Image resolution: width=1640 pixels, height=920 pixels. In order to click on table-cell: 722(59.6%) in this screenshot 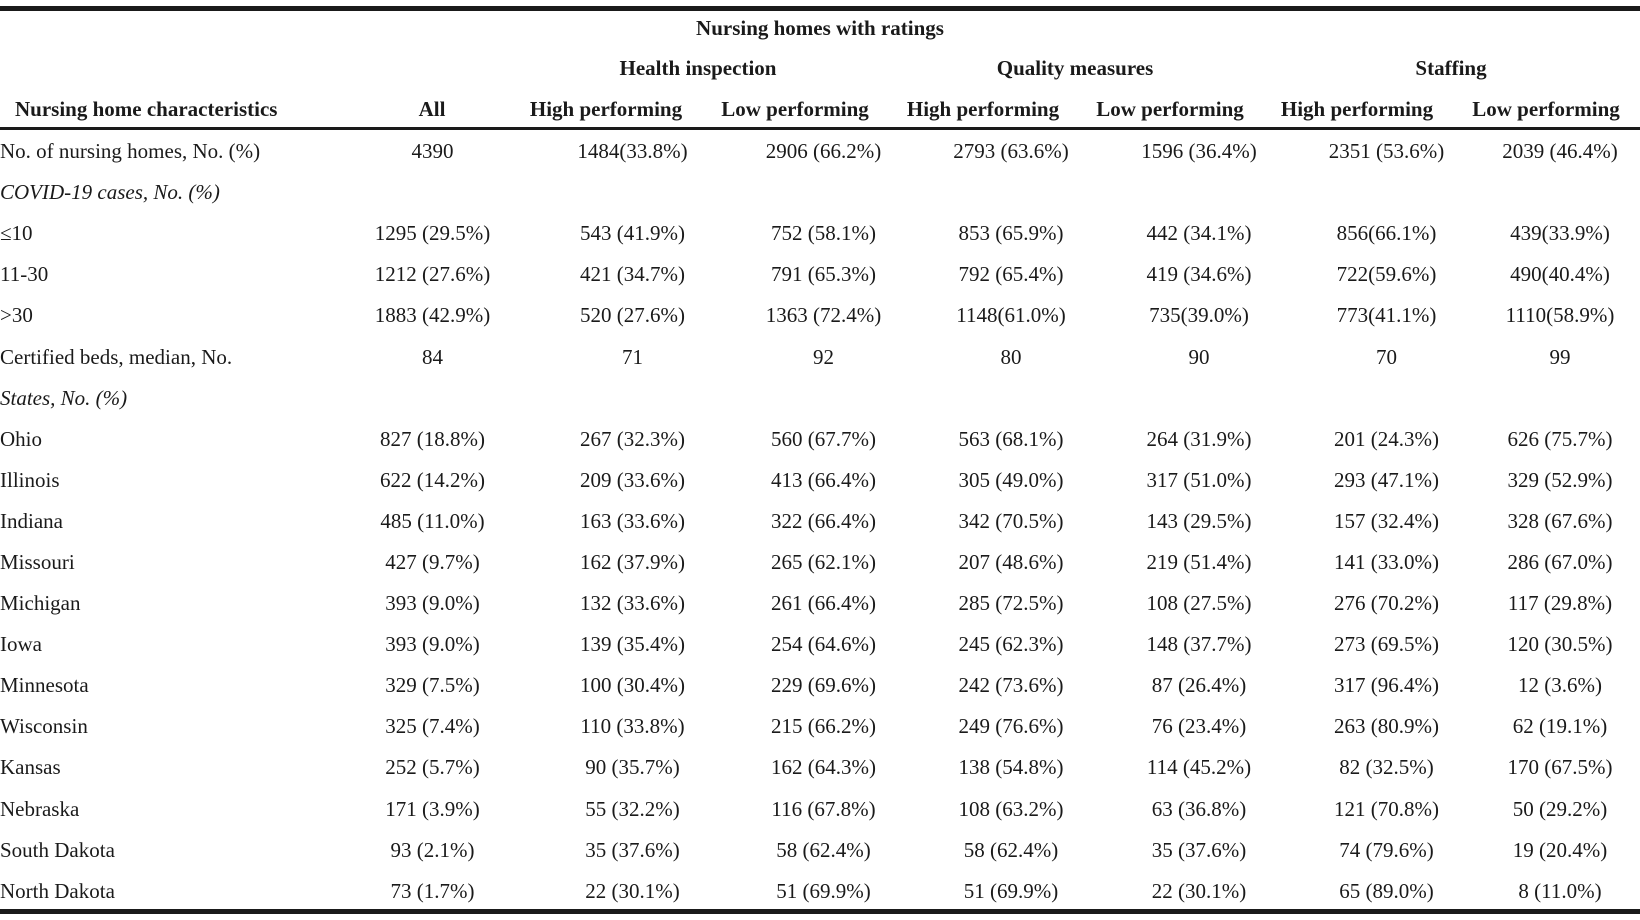, I will do `click(1386, 274)`.